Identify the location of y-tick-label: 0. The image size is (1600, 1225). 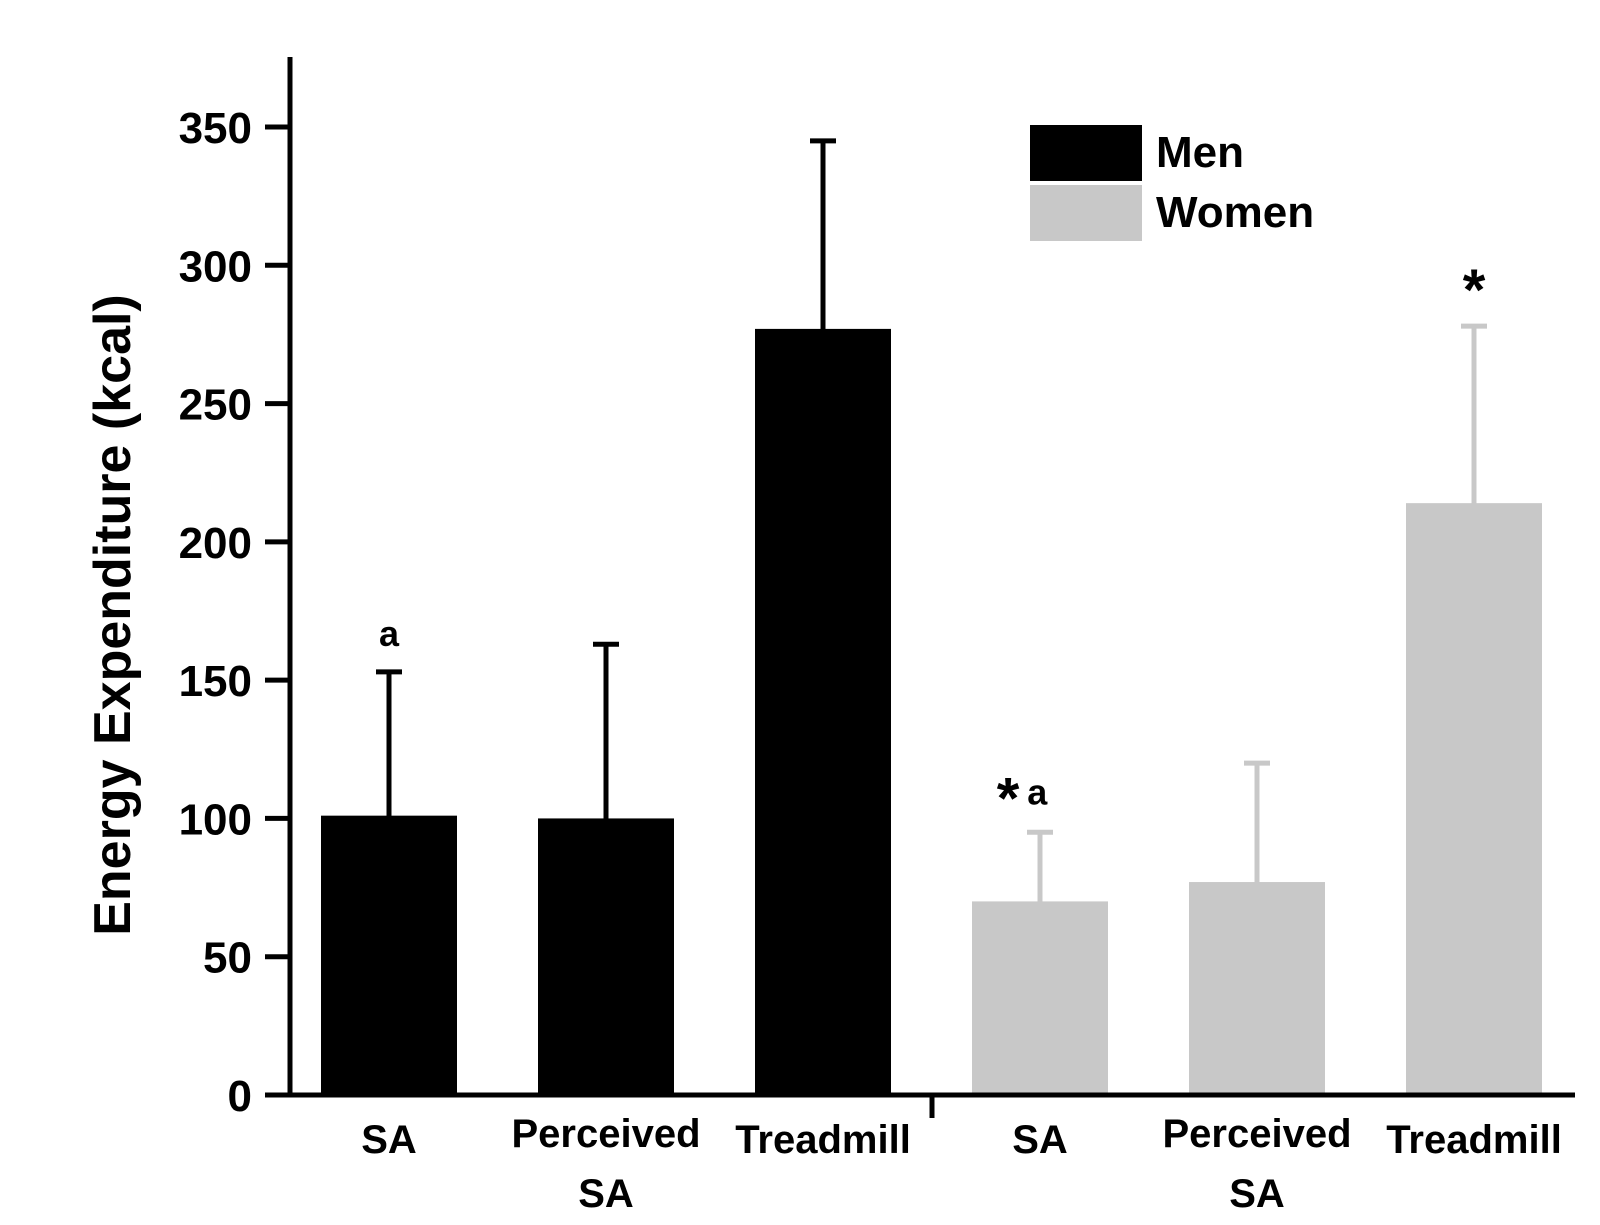
(240, 1096).